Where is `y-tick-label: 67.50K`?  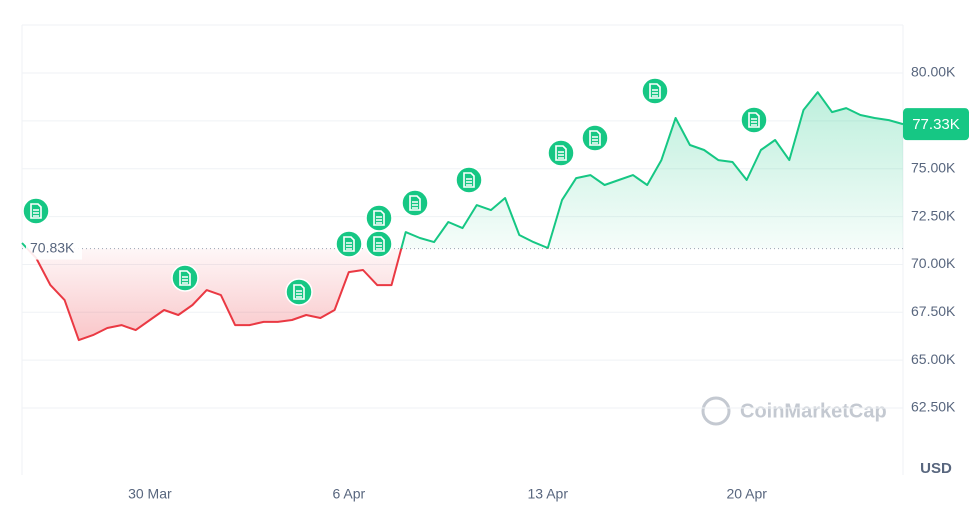 y-tick-label: 67.50K is located at coordinates (933, 311).